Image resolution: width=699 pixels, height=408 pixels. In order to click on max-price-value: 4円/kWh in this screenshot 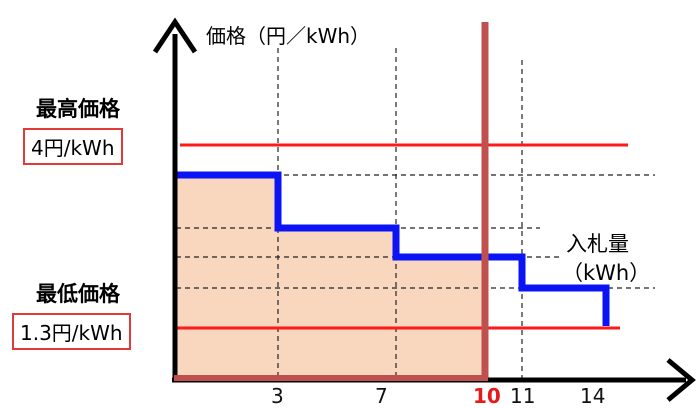, I will do `click(73, 146)`.